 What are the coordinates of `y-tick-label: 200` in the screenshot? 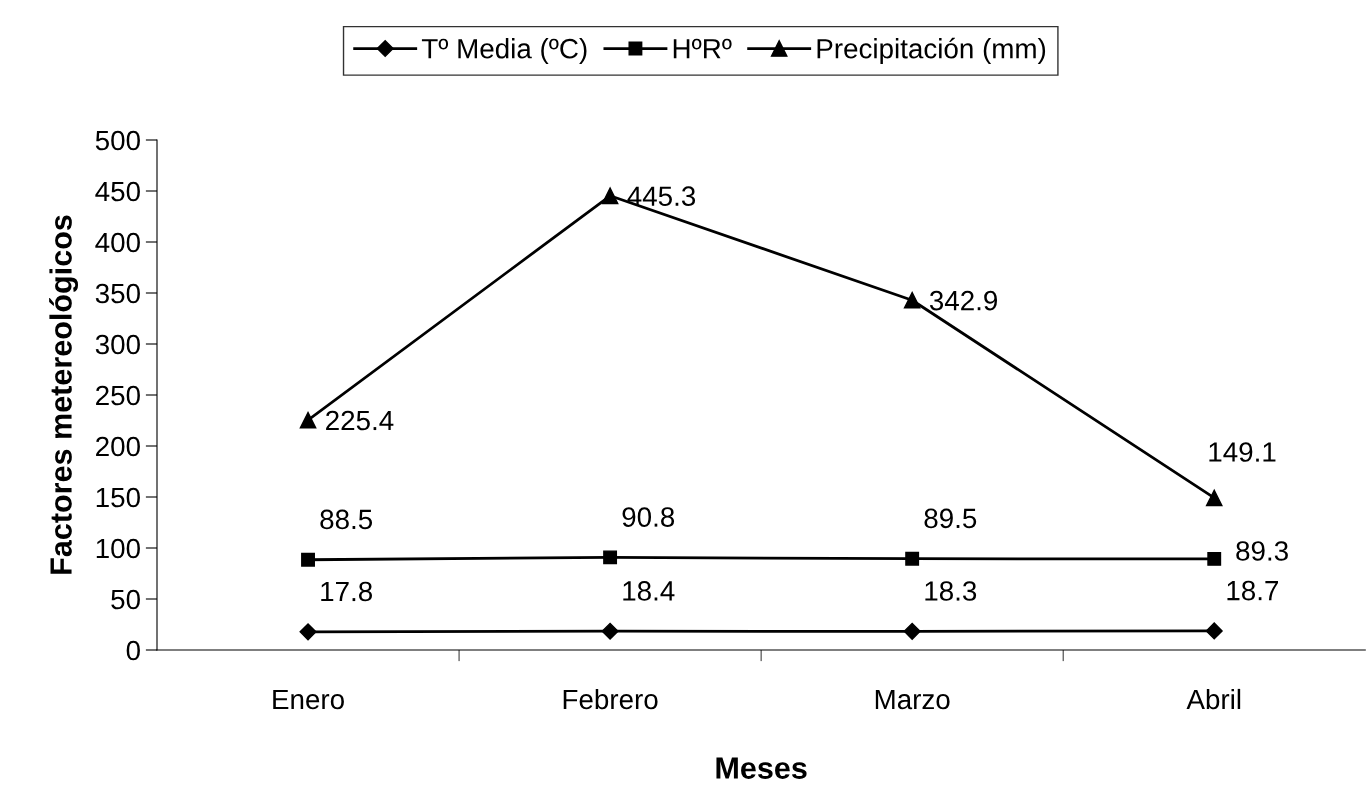 It's located at (118, 446).